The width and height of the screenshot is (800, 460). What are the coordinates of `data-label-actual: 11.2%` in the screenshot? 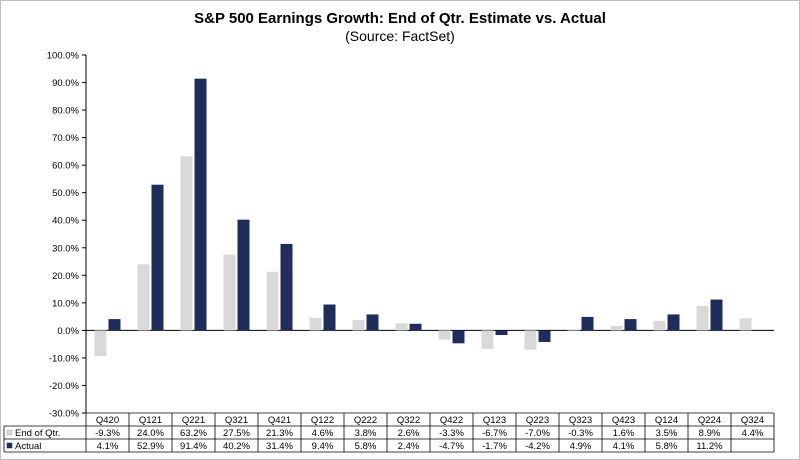 It's located at (709, 446).